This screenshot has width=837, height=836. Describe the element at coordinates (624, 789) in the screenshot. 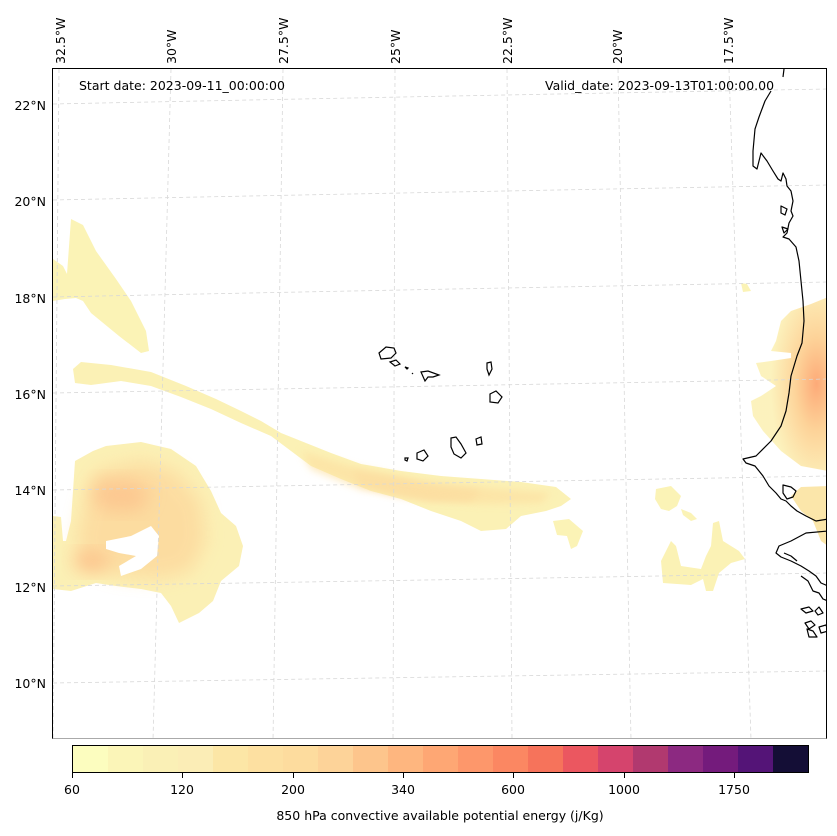

I see `colorbar-tick-label: 1000` at that location.